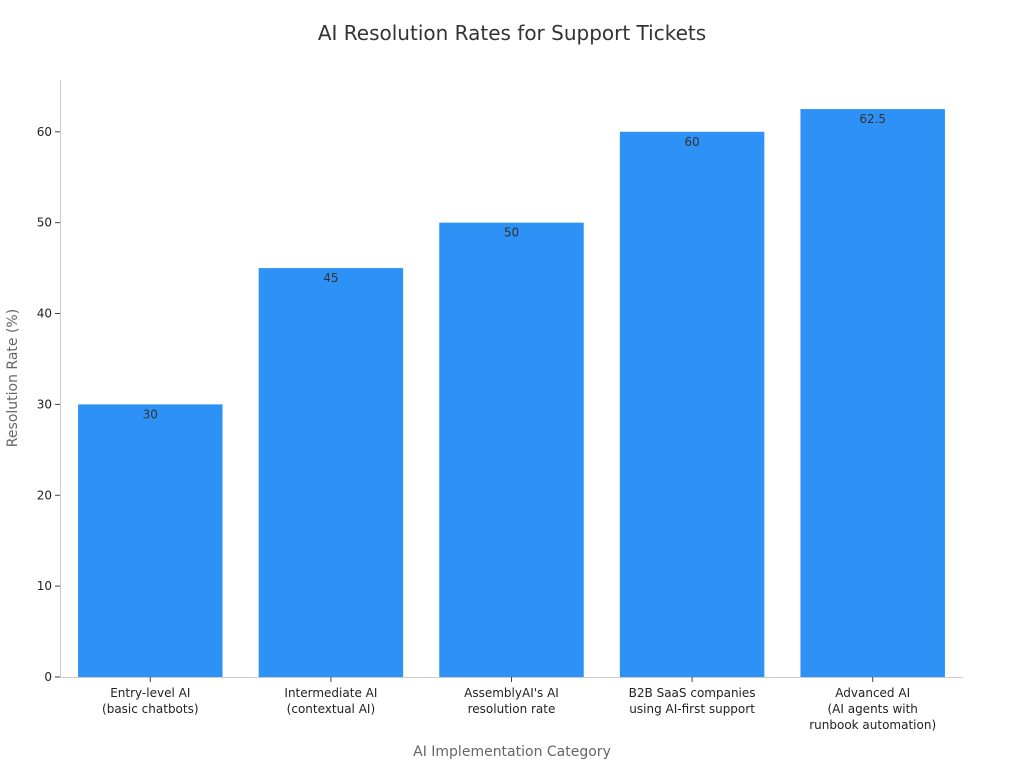 The width and height of the screenshot is (1024, 768). I want to click on y-tick-label: 10, so click(44, 586).